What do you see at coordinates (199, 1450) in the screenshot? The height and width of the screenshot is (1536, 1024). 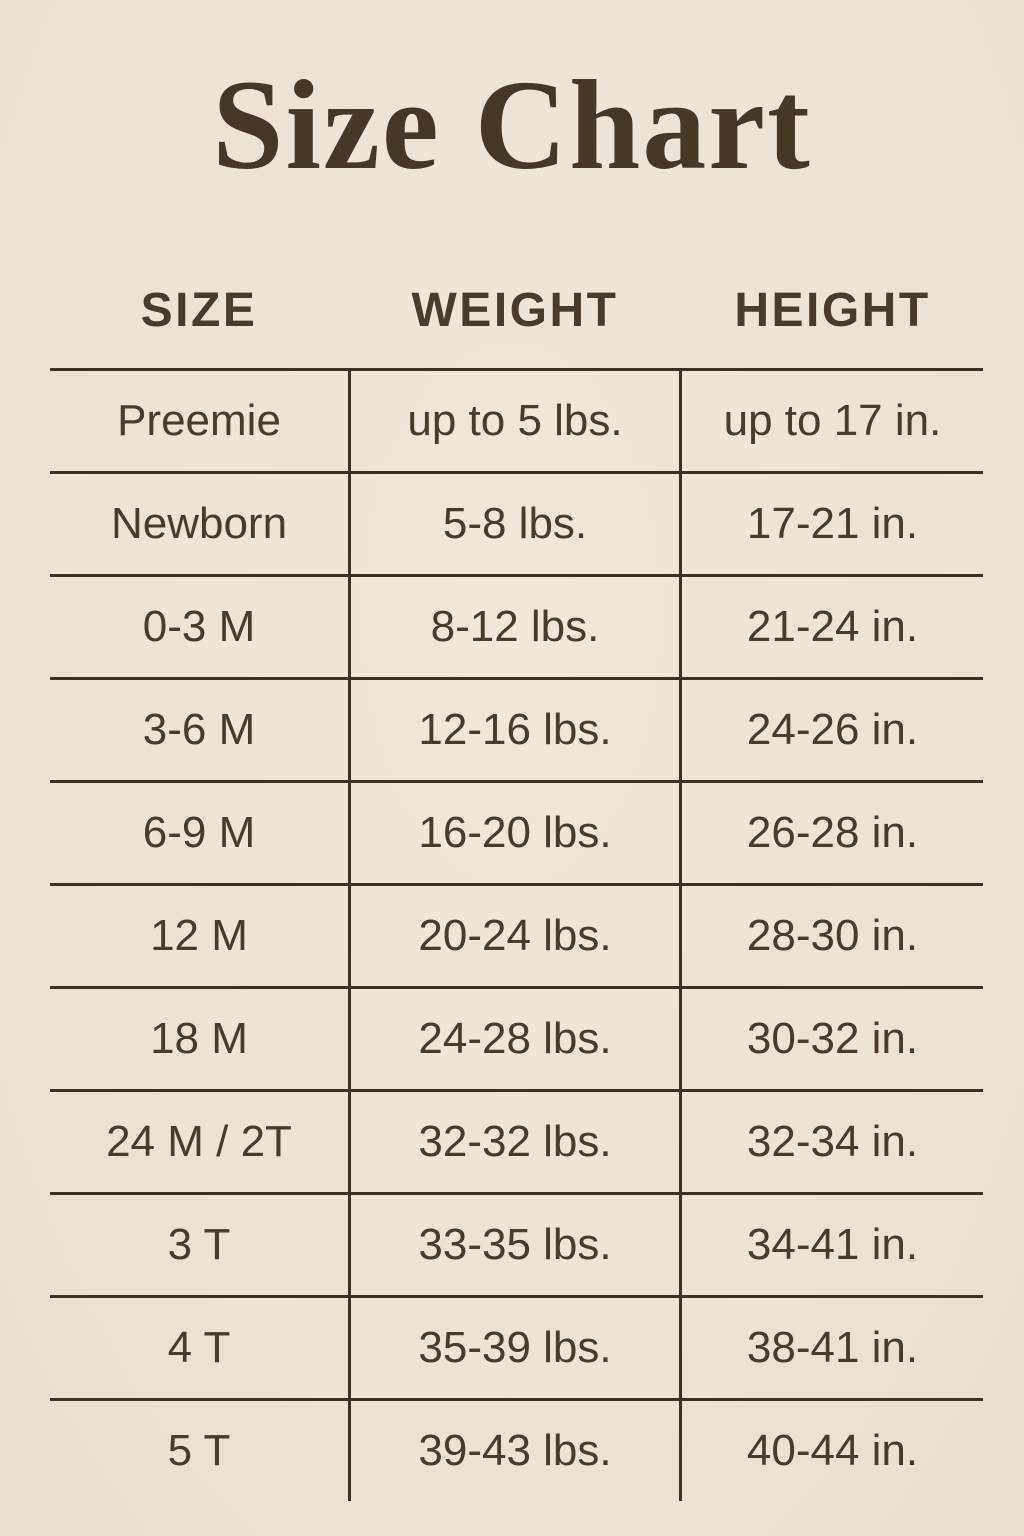 I see `size-cell: 5 T` at bounding box center [199, 1450].